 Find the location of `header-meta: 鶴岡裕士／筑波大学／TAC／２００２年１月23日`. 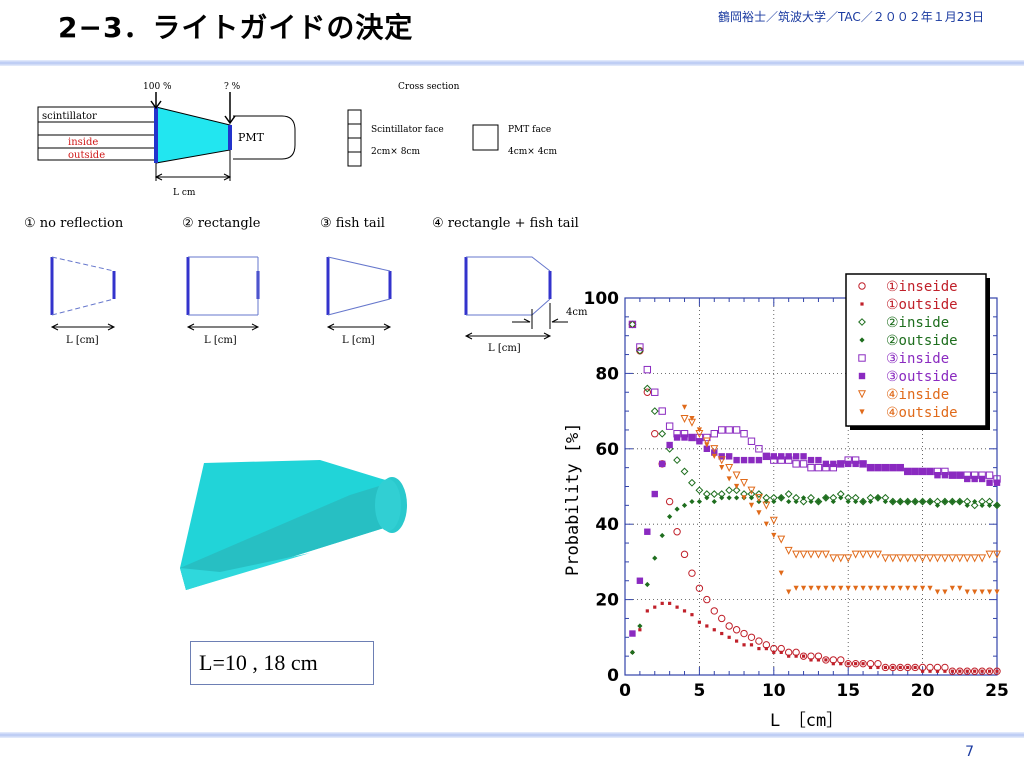

header-meta: 鶴岡裕士／筑波大学／TAC／２００２年１月23日 is located at coordinates (850, 17).